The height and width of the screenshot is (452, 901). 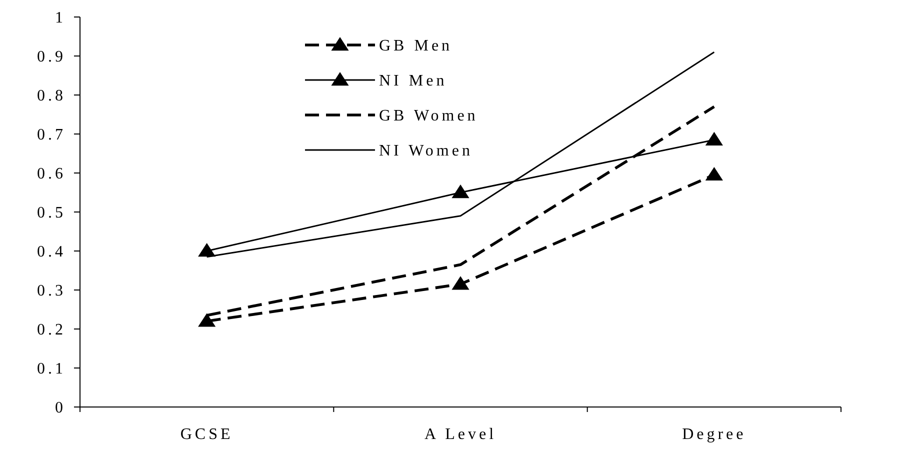 What do you see at coordinates (416, 46) in the screenshot?
I see `legend-label: GB Men` at bounding box center [416, 46].